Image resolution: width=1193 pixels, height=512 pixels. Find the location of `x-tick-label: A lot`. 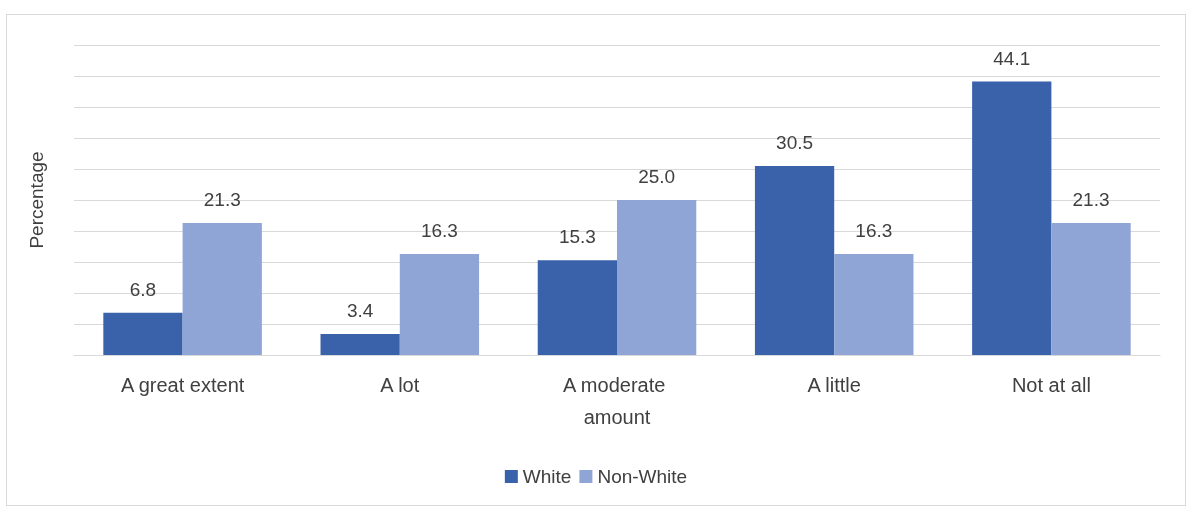

x-tick-label: A lot is located at coordinates (400, 385).